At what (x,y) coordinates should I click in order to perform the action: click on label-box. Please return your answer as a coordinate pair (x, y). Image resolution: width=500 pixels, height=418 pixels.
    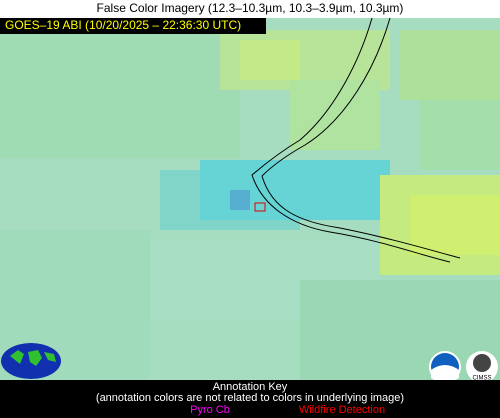
    Looking at the image, I should click on (133, 26).